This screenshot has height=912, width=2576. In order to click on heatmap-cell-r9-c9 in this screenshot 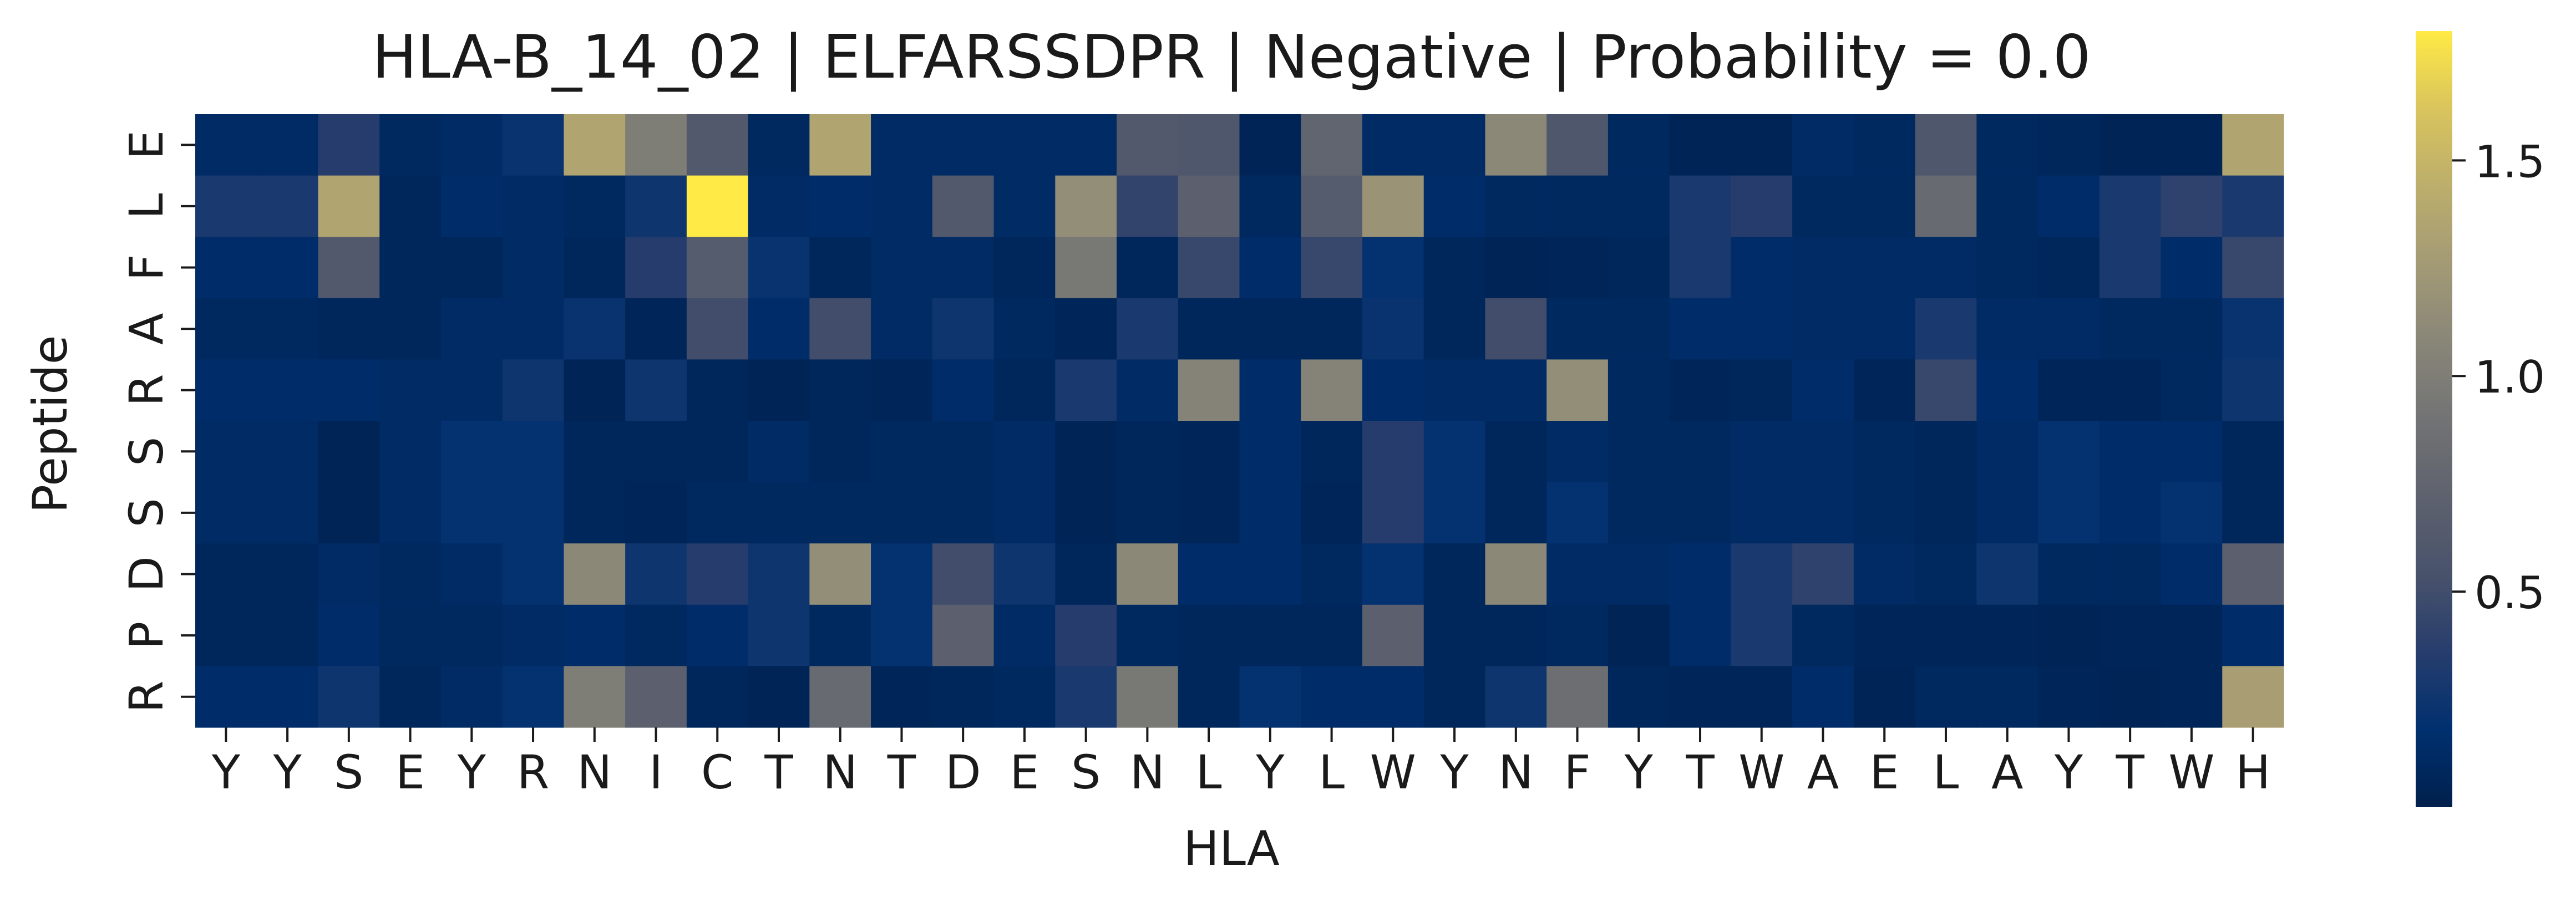, I will do `click(779, 697)`.